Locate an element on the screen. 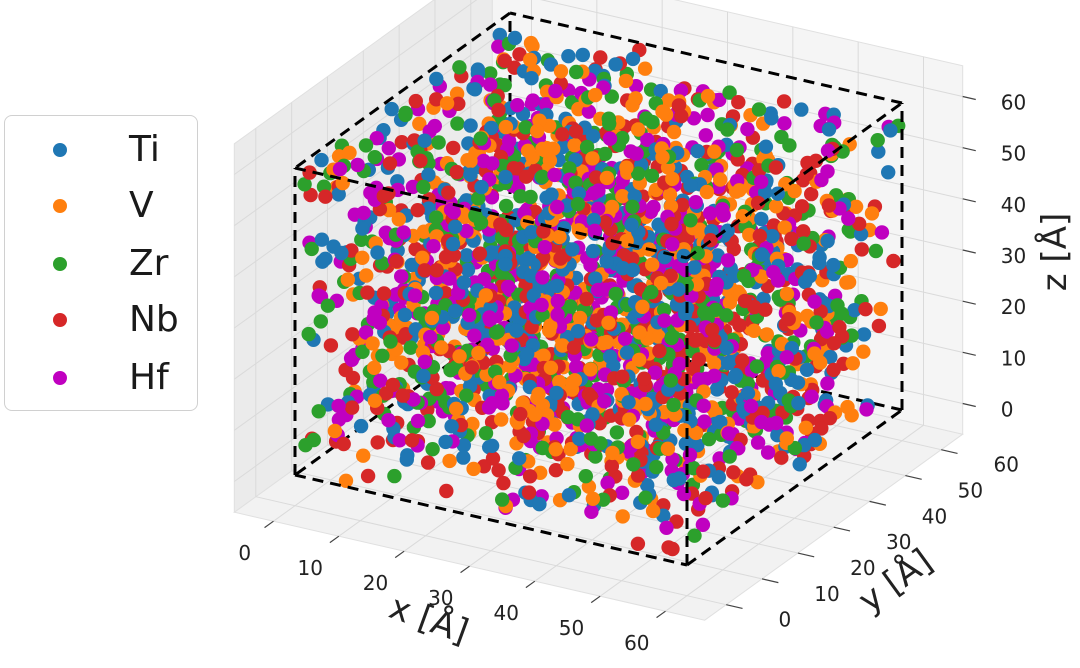 This screenshot has width=1080, height=668. z-tick-label: 20 is located at coordinates (1013, 307).